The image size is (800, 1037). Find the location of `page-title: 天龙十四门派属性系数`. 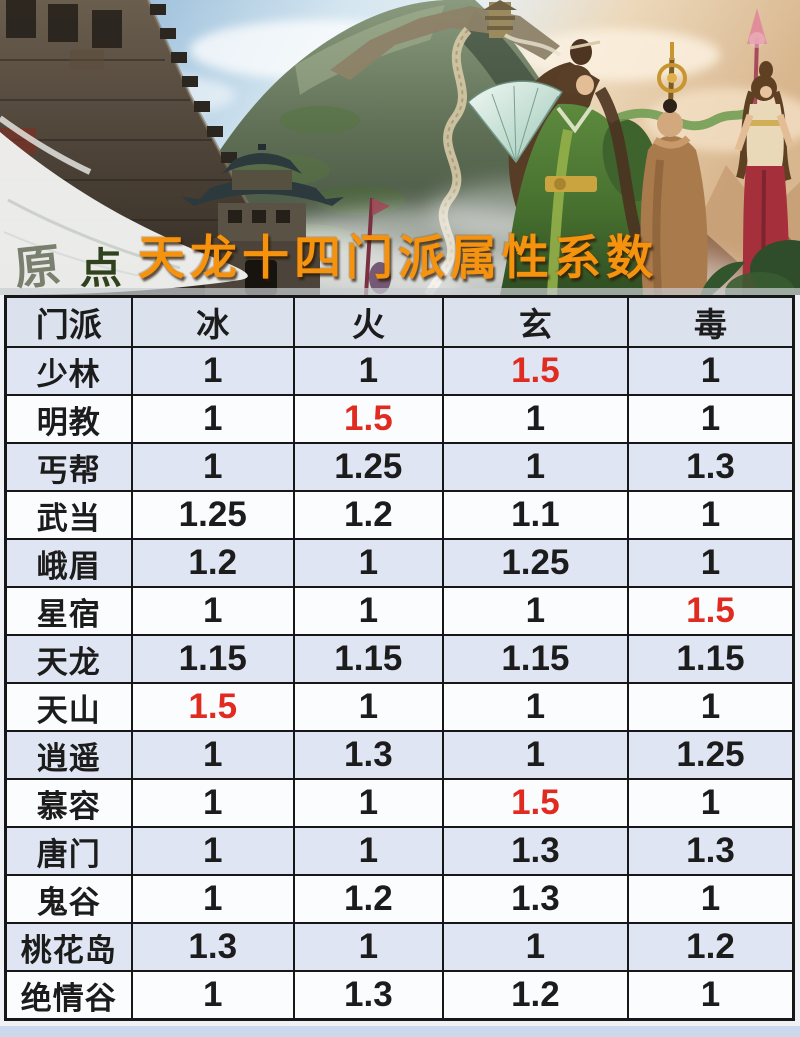

page-title: 天龙十四门派属性系数 is located at coordinates (398, 257).